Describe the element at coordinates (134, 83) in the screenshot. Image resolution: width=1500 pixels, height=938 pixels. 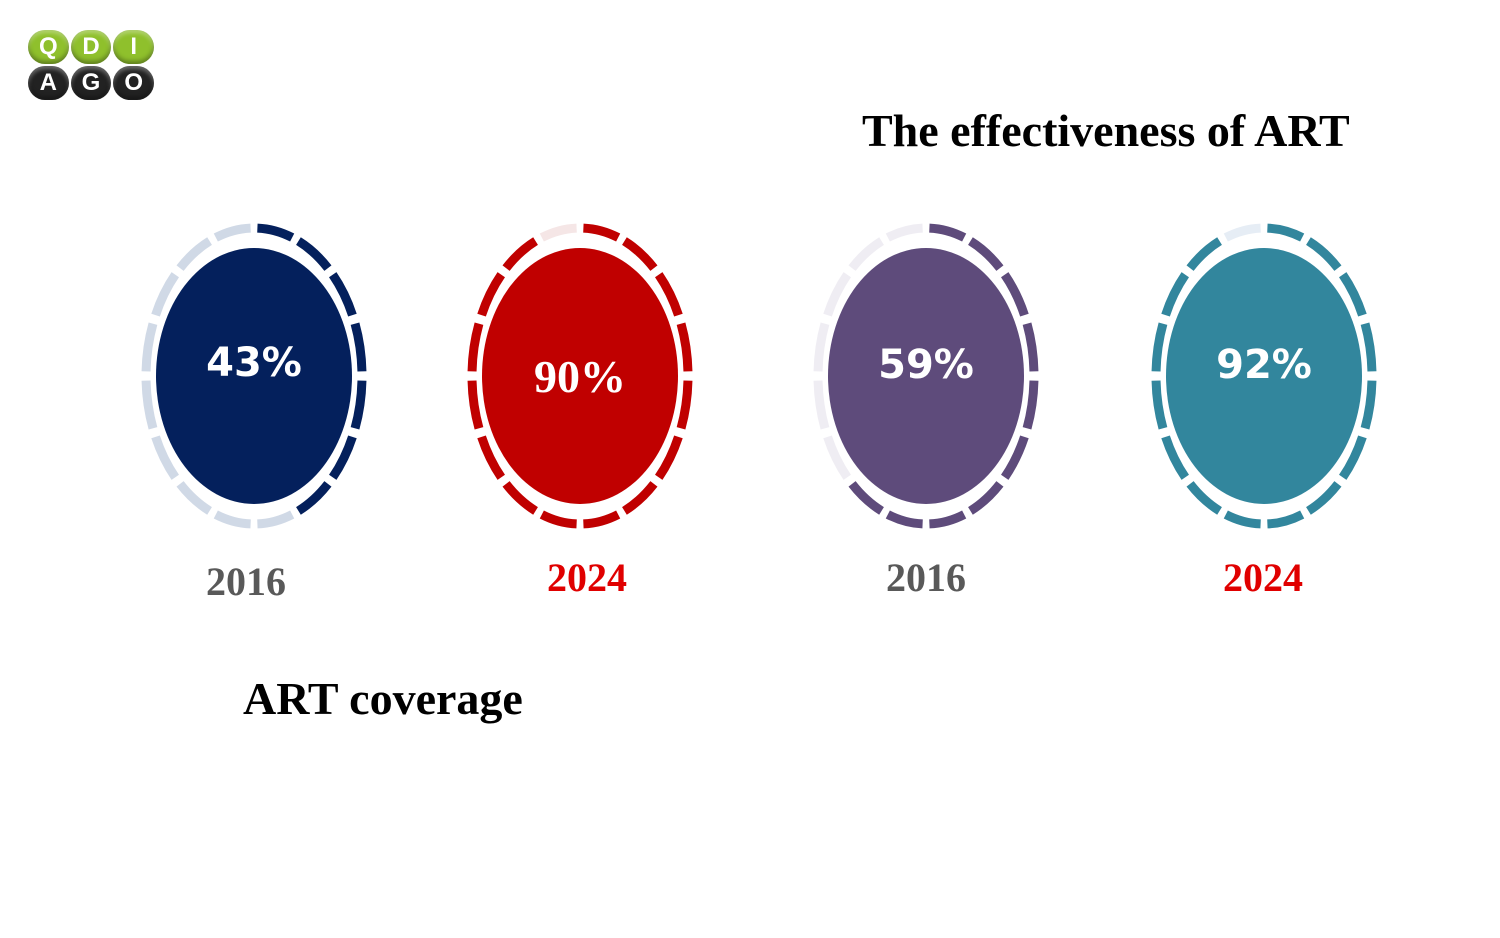
I see `logo-letter: O` at that location.